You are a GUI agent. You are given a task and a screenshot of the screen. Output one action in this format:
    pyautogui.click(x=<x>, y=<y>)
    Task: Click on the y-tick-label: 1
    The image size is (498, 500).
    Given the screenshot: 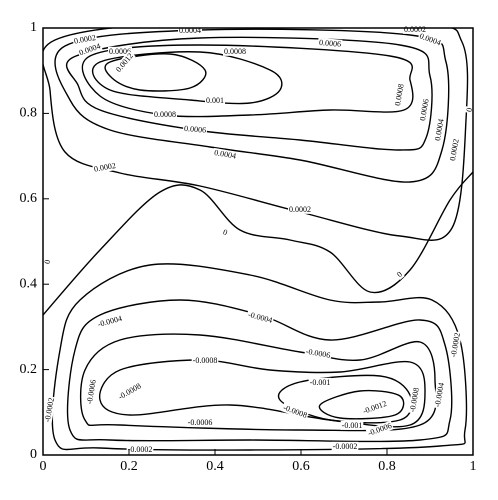 What is the action you would take?
    pyautogui.click(x=33, y=27)
    